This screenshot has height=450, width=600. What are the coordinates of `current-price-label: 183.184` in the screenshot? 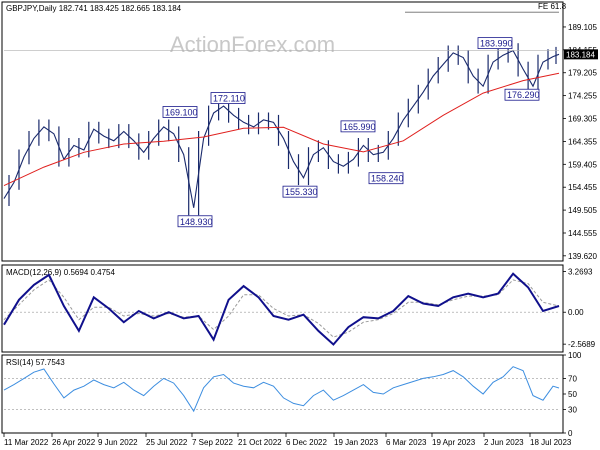 It's located at (580, 54).